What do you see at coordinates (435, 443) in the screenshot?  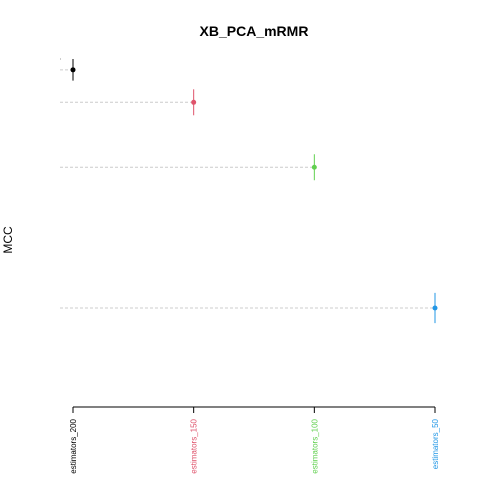 I see `x-tick-label-estimators_50: estimators_50` at bounding box center [435, 443].